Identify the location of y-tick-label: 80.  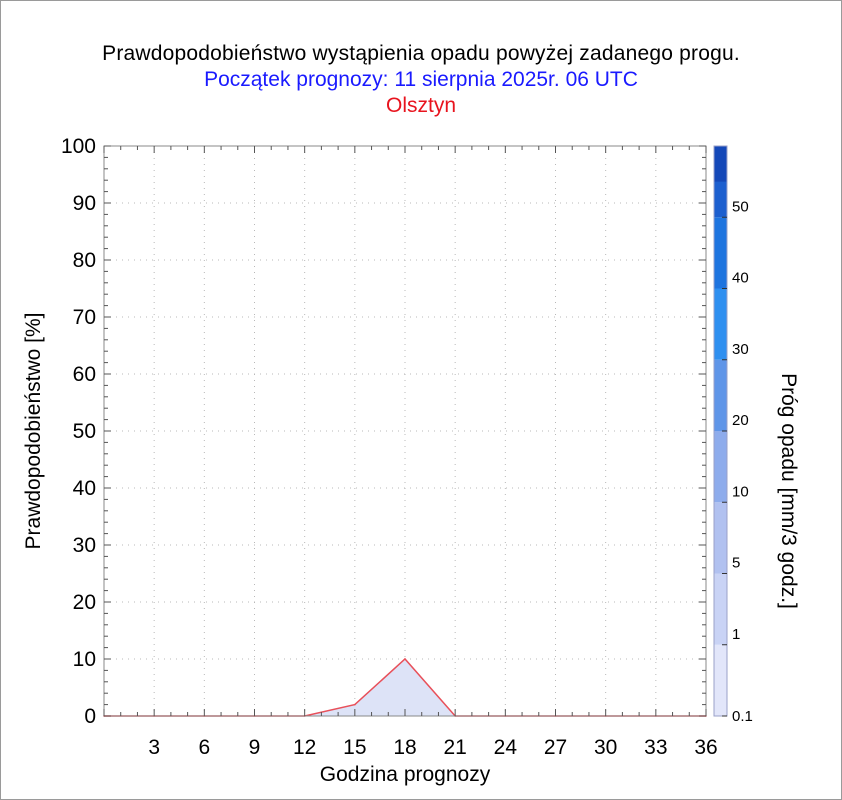
(84, 260).